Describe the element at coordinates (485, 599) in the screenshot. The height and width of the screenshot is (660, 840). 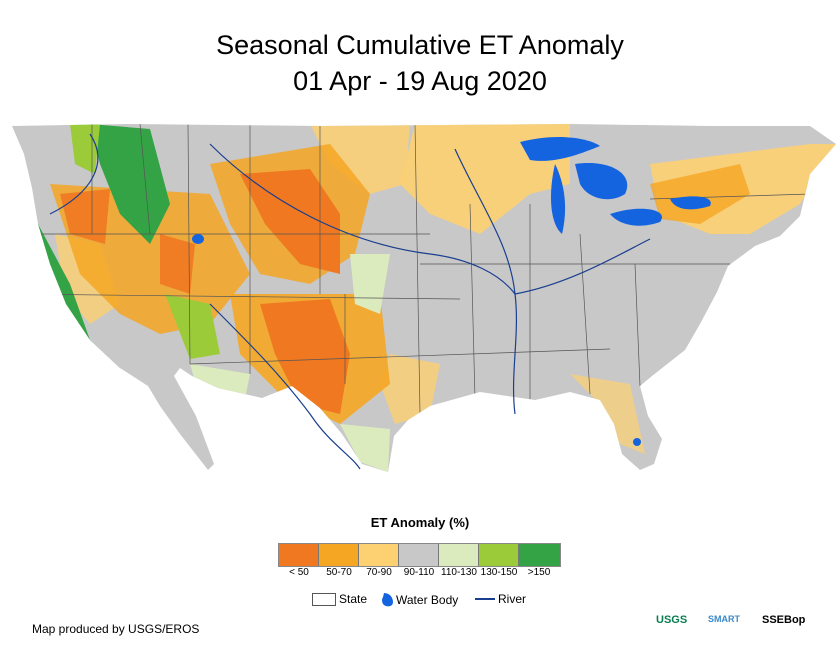
I see `river-line-icon` at that location.